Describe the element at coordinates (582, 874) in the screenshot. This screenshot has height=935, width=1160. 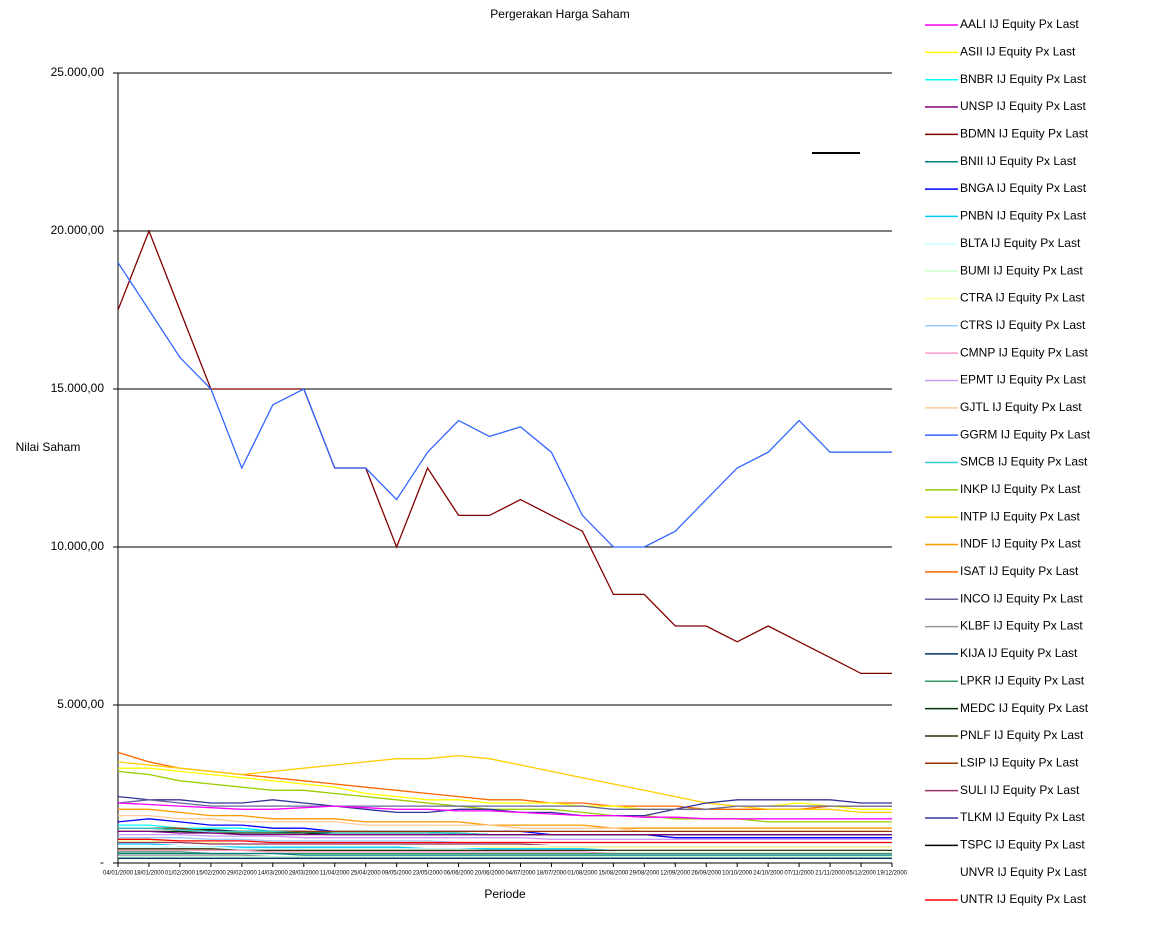
I see `x-tick-label: 01/08/2000` at that location.